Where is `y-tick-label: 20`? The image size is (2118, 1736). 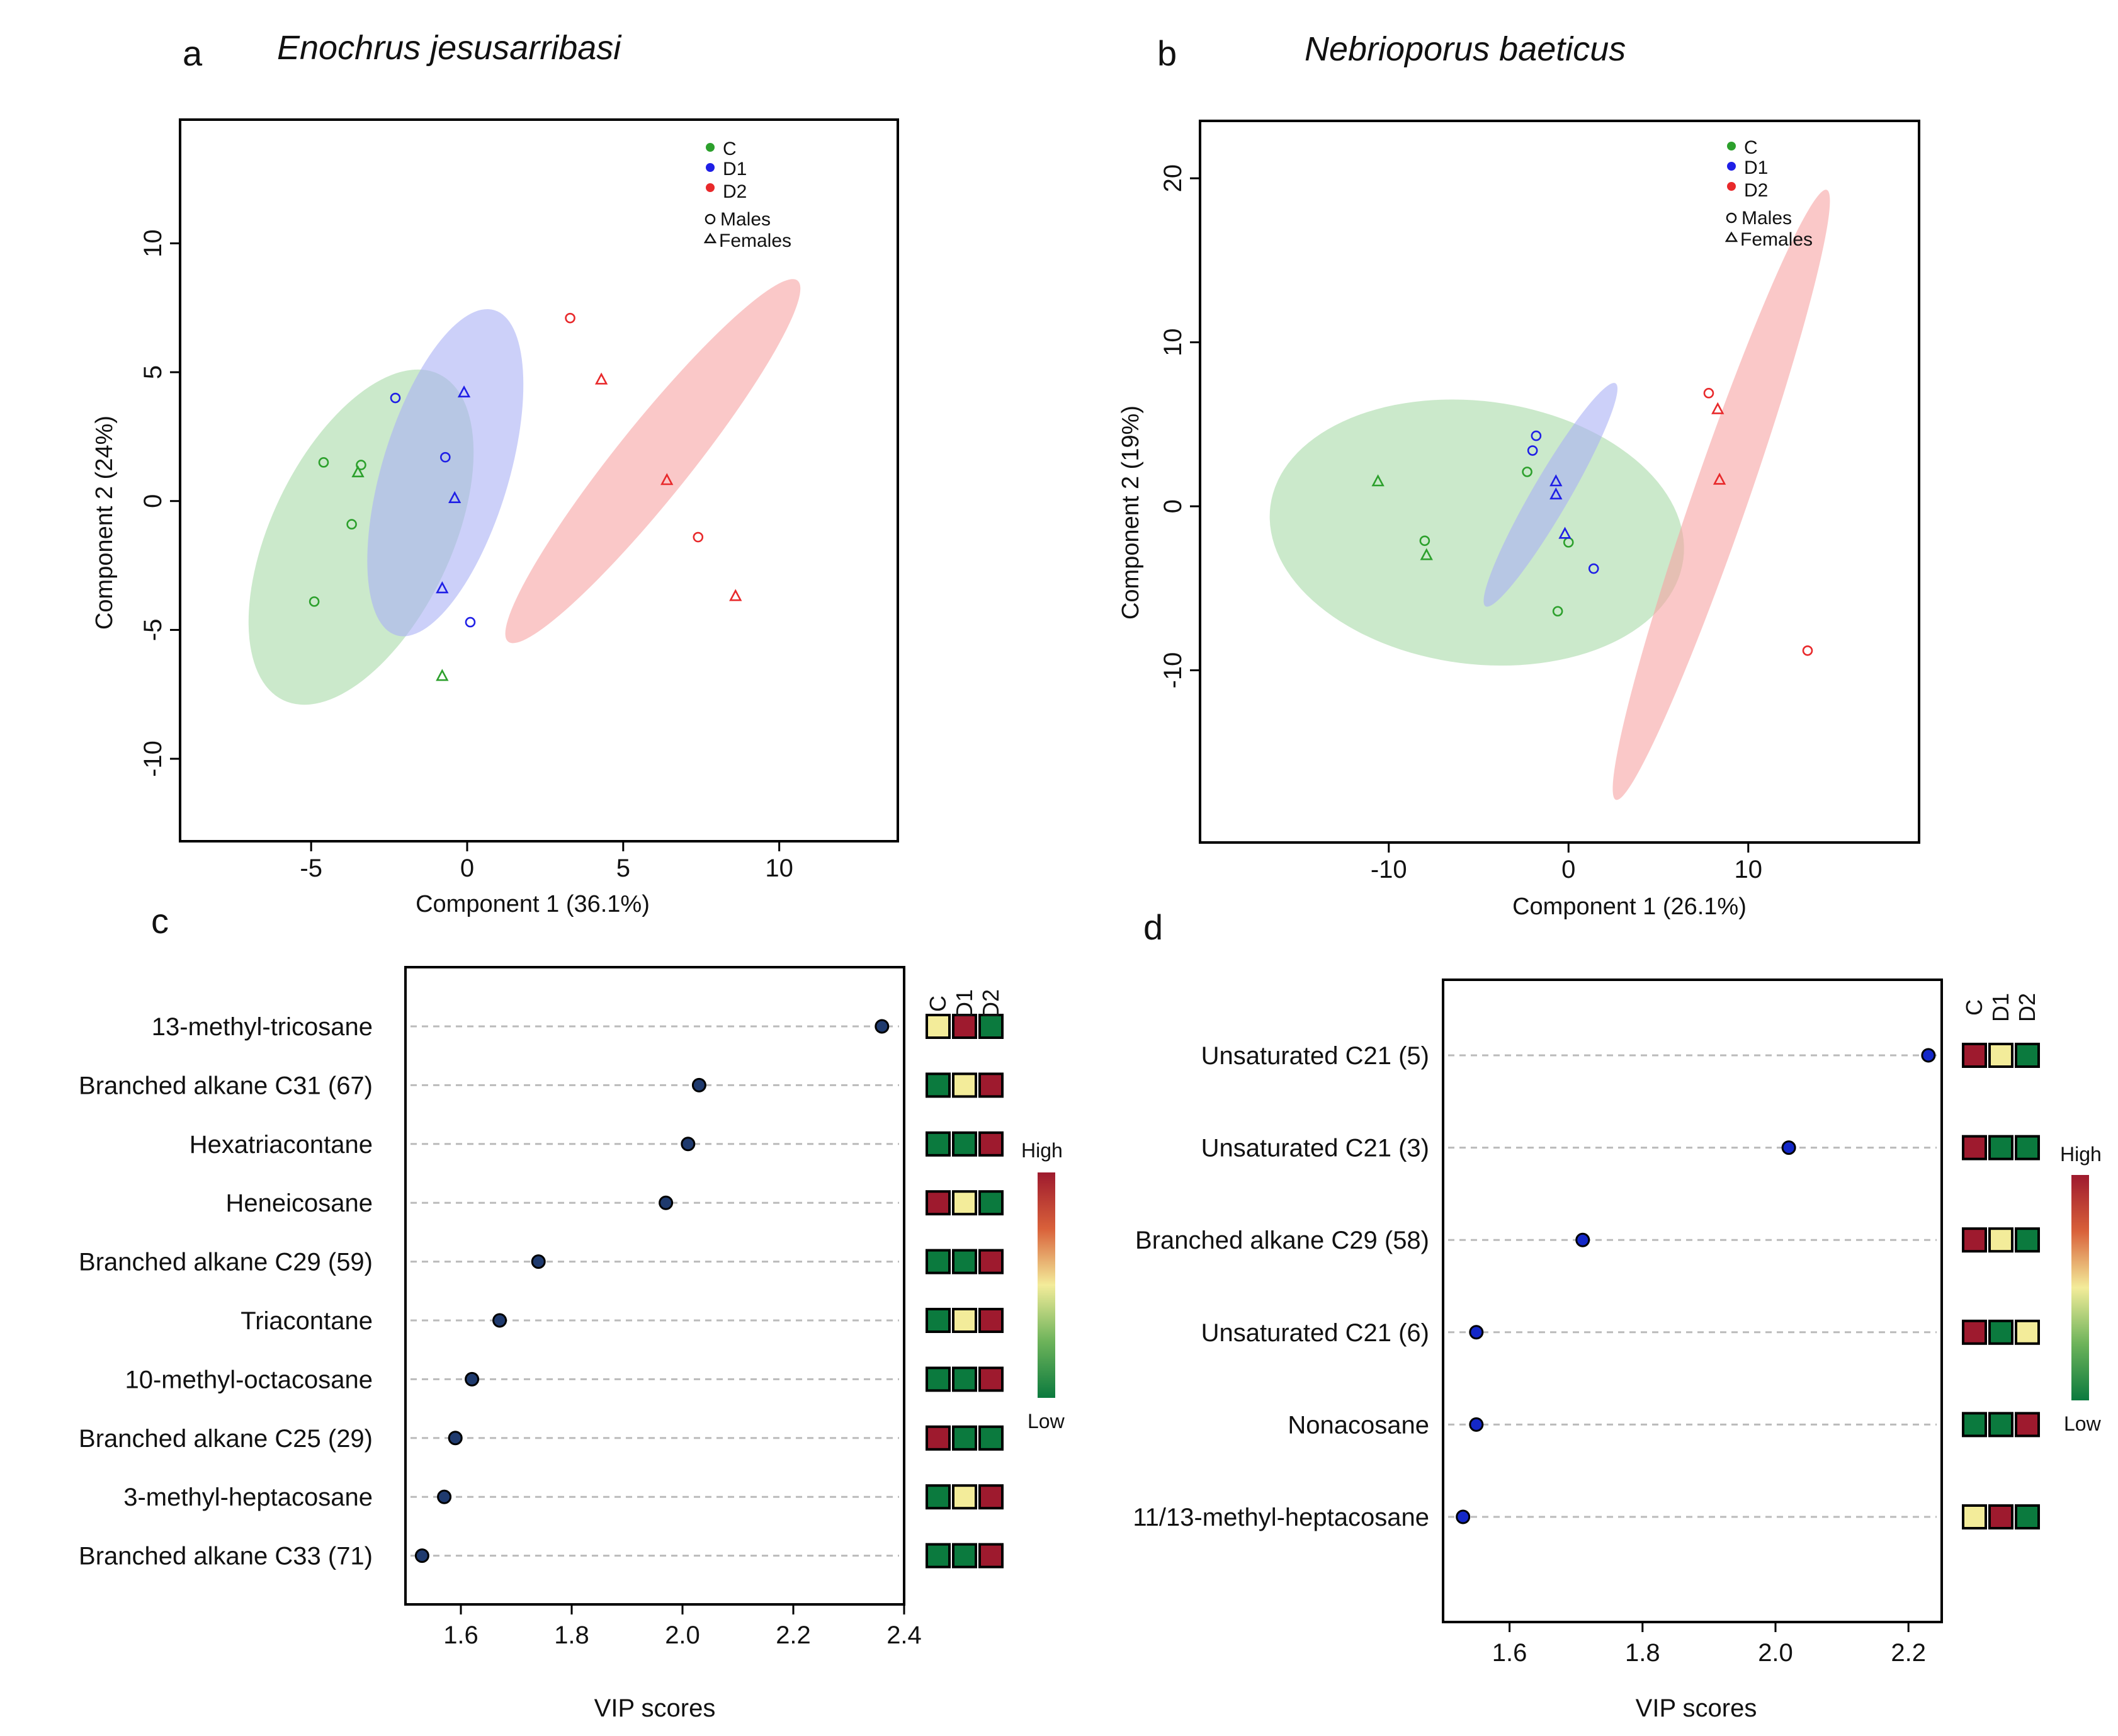 y-tick-label: 20 is located at coordinates (1173, 179).